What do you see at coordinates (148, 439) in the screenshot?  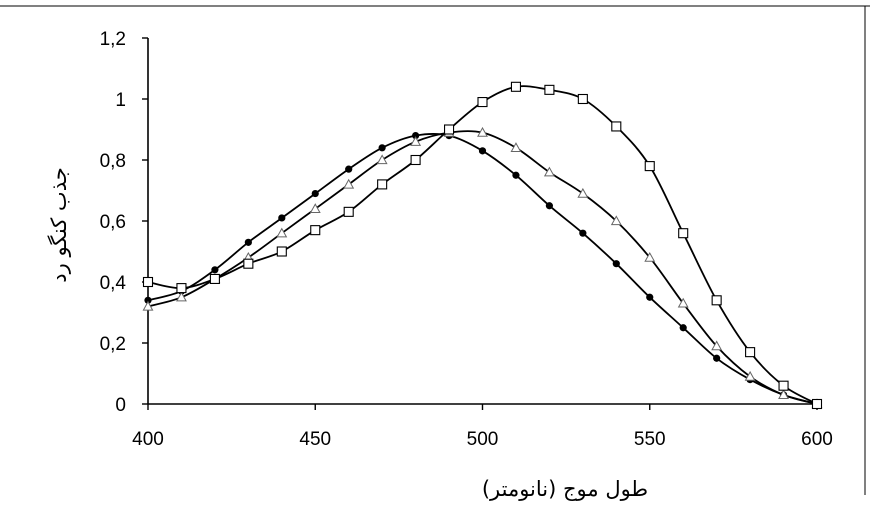 I see `x-tick-label-0: 400` at bounding box center [148, 439].